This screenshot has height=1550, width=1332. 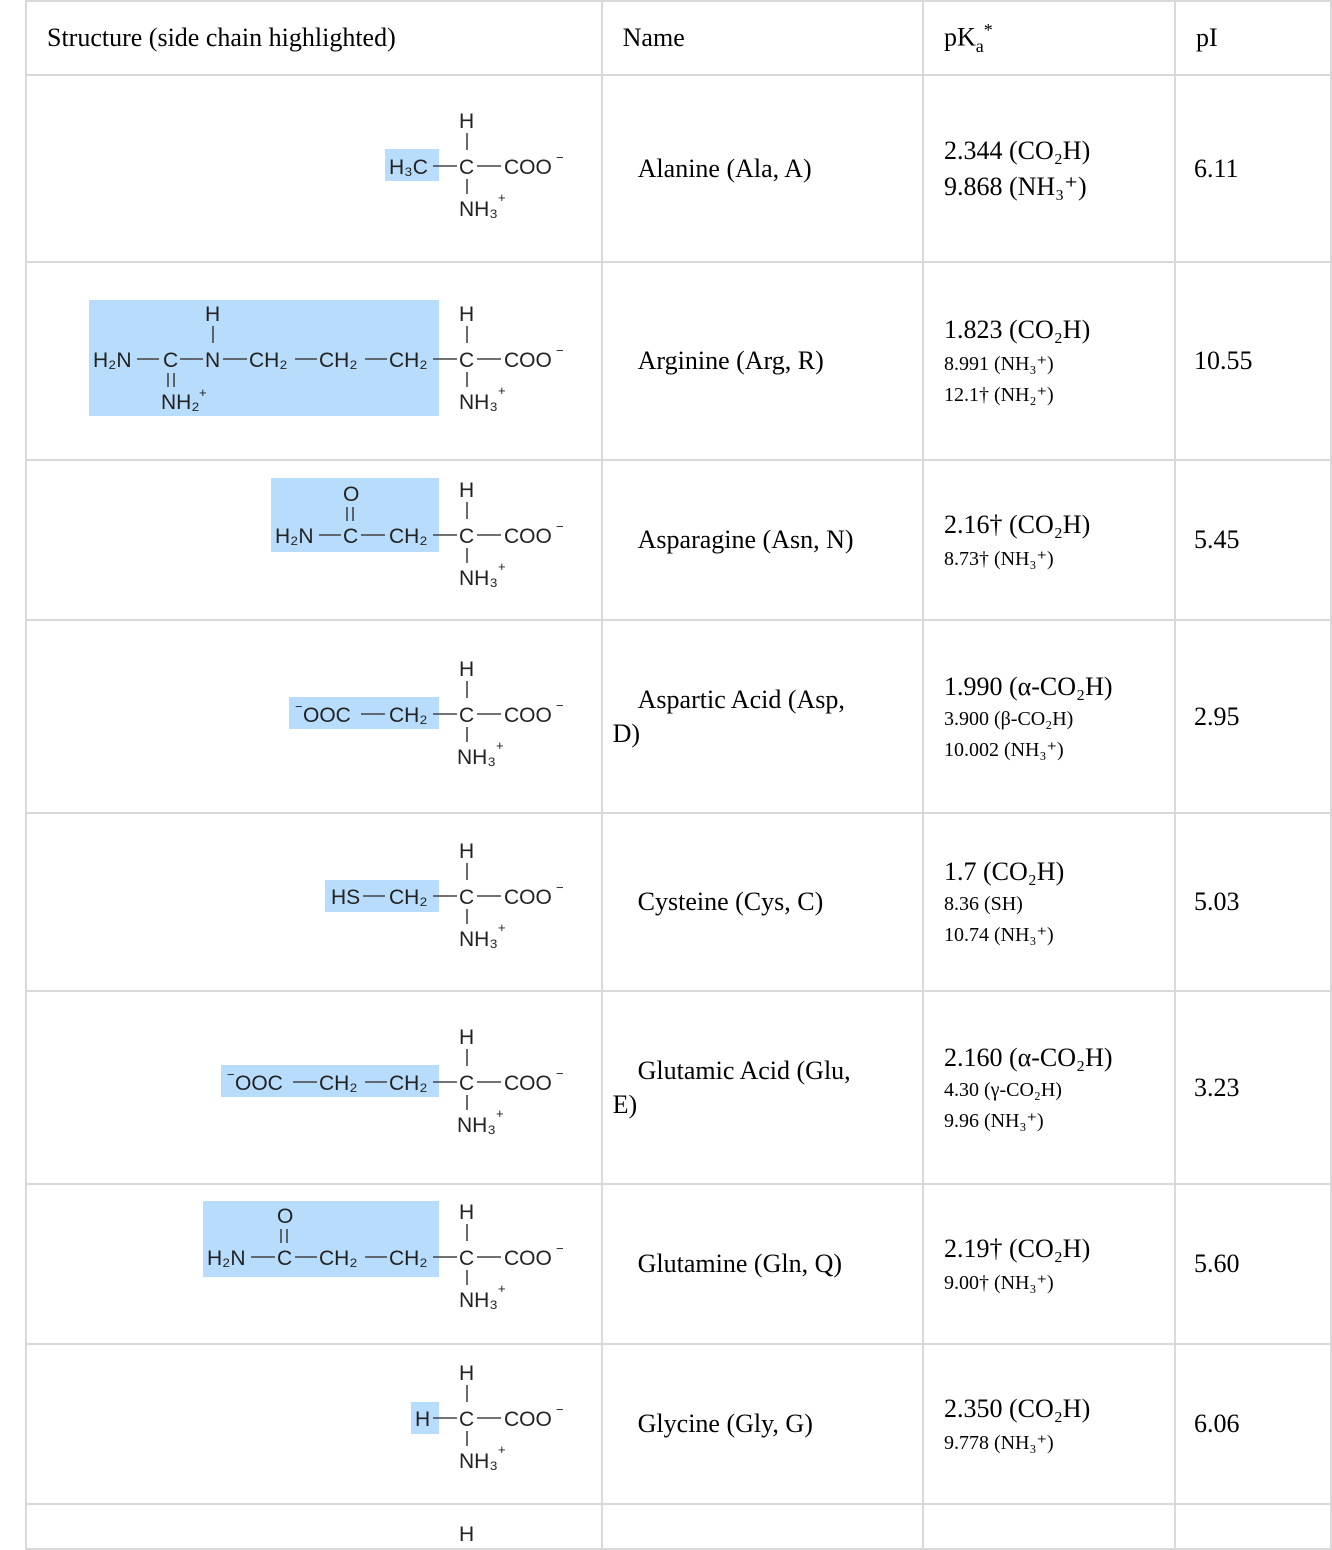 What do you see at coordinates (1252, 168) in the screenshot?
I see `pi-cell: 6.11` at bounding box center [1252, 168].